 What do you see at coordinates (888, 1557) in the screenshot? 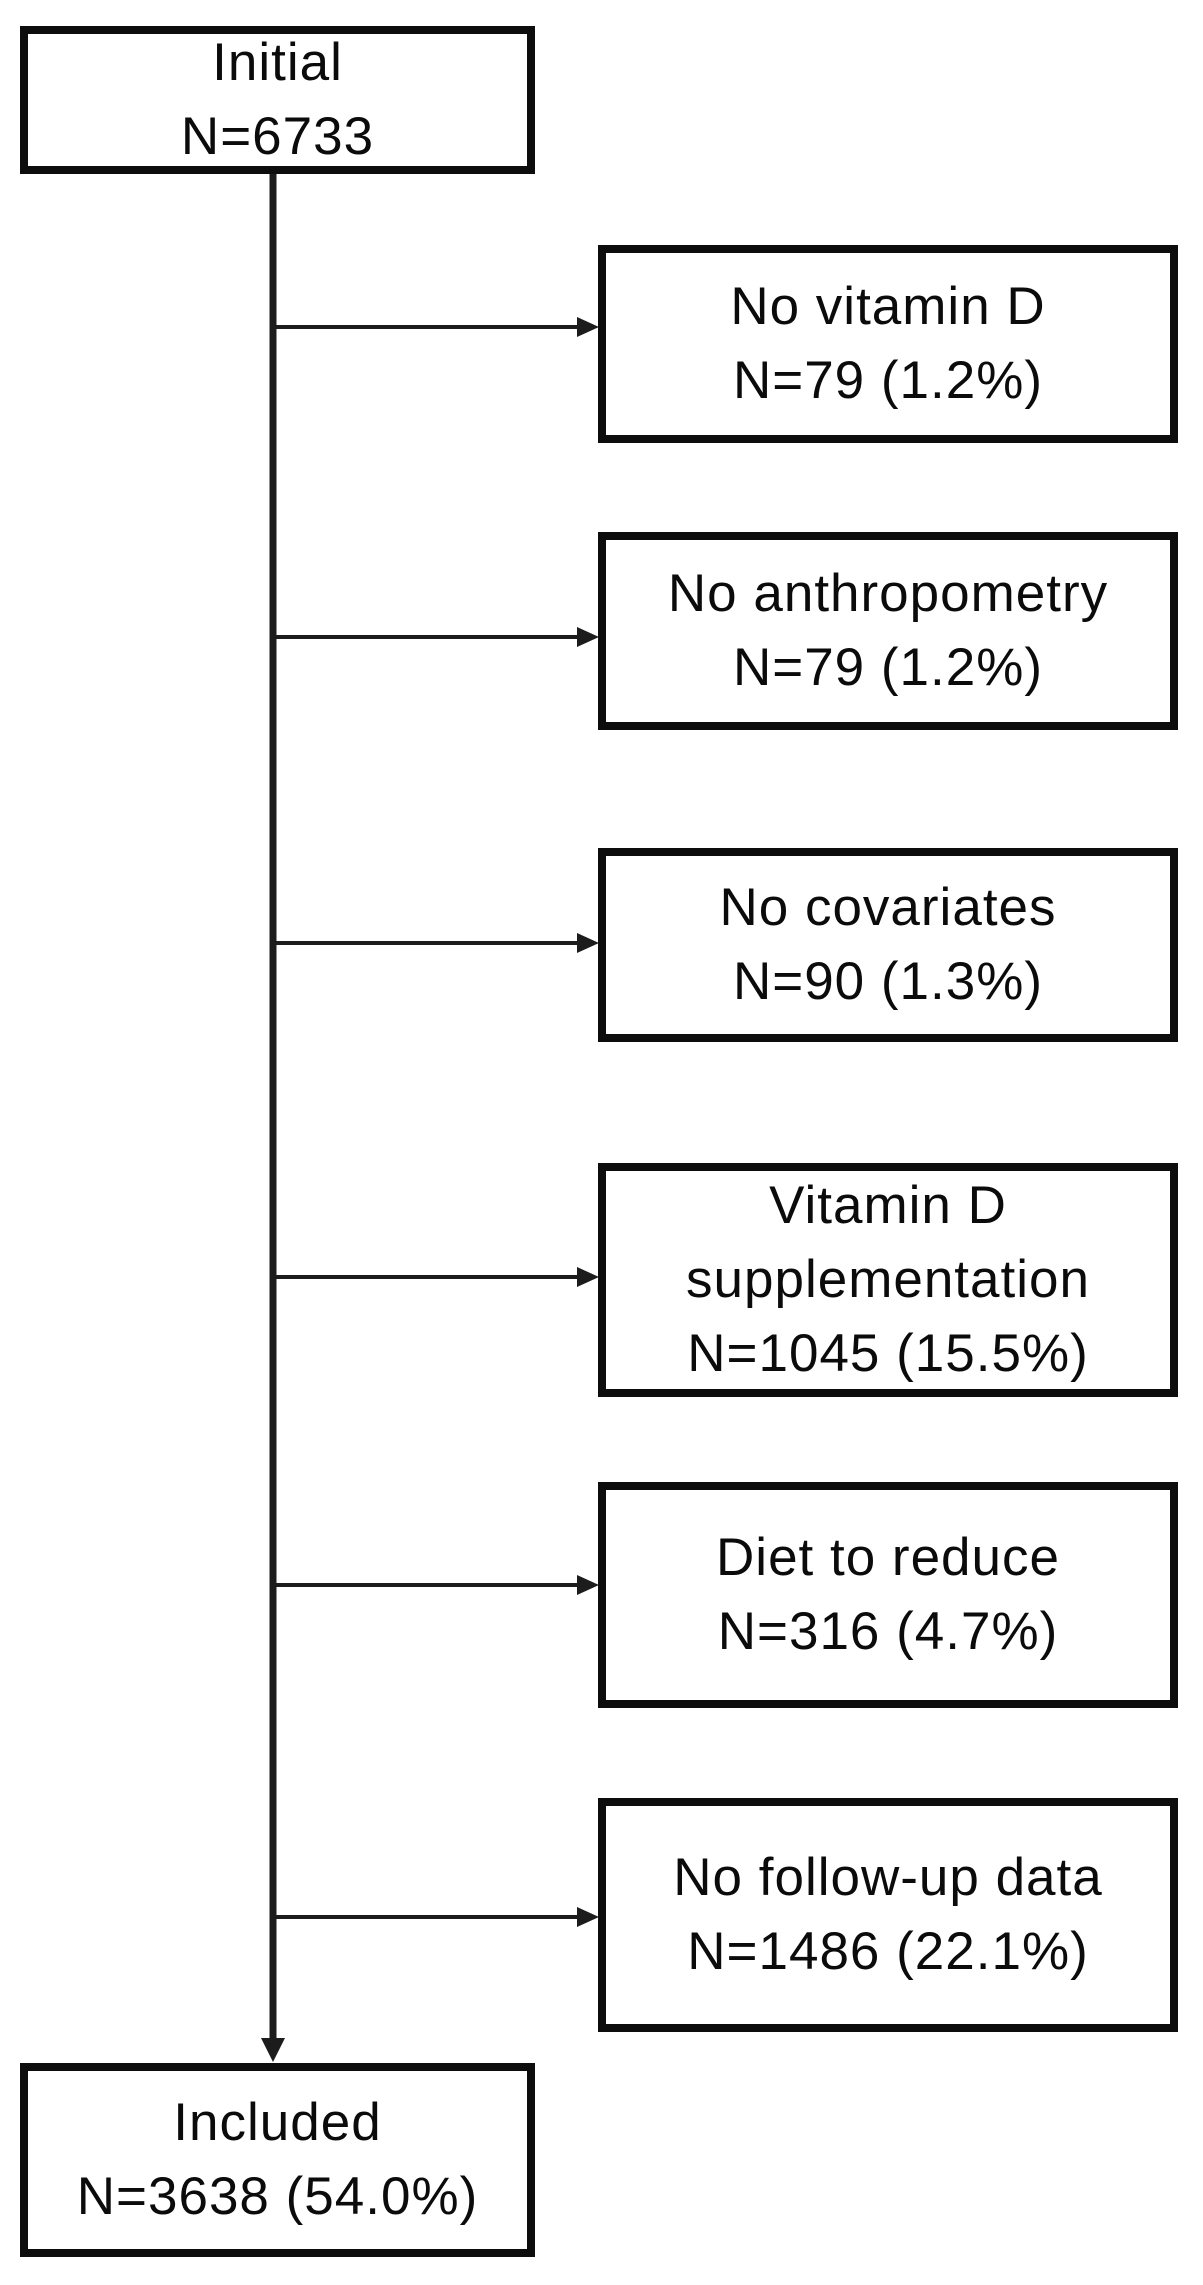
I see `node-label: Diet to reduce` at bounding box center [888, 1557].